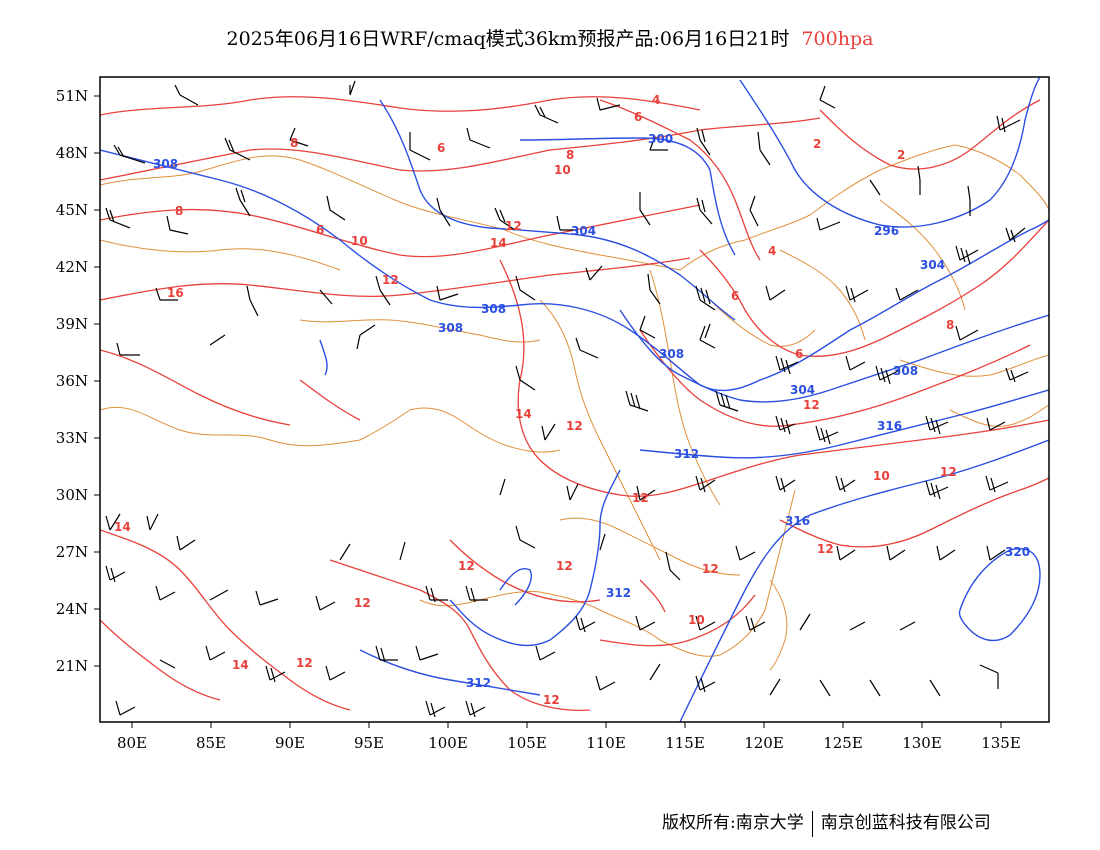  What do you see at coordinates (527, 743) in the screenshot?
I see `lon-tick-label: 105E` at bounding box center [527, 743].